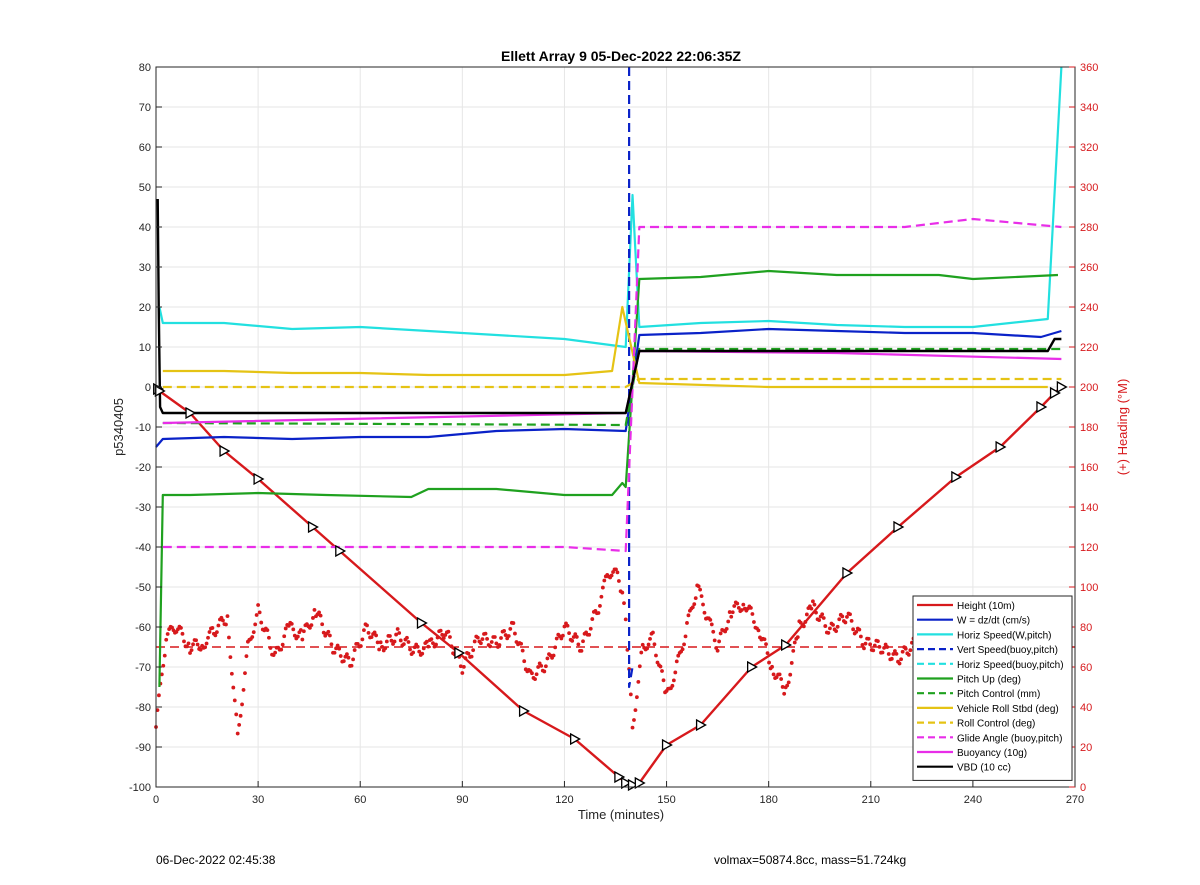 This screenshot has width=1200, height=885. What do you see at coordinates (156, 800) in the screenshot?
I see `x-tick-label: 0` at bounding box center [156, 800].